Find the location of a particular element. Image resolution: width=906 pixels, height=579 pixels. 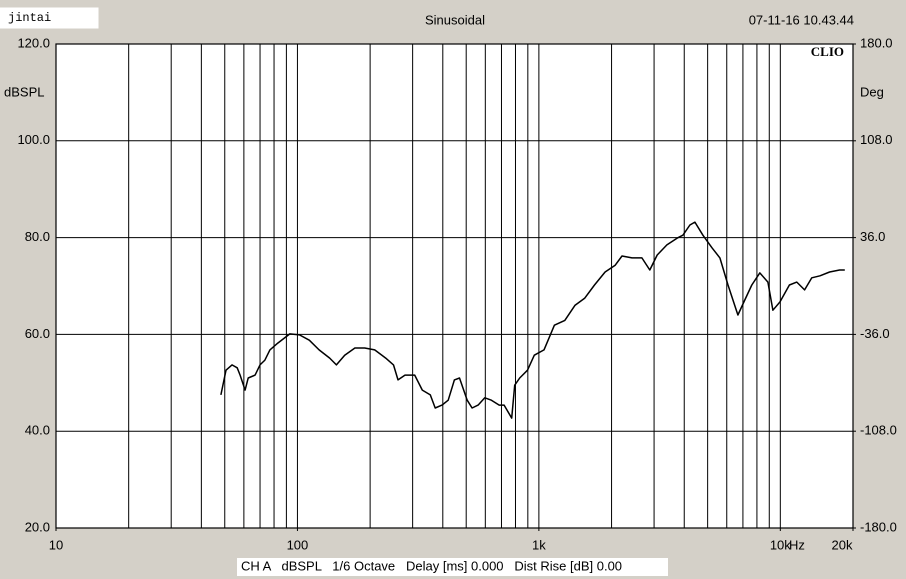

y2-tick-label: 180.0 is located at coordinates (876, 42).